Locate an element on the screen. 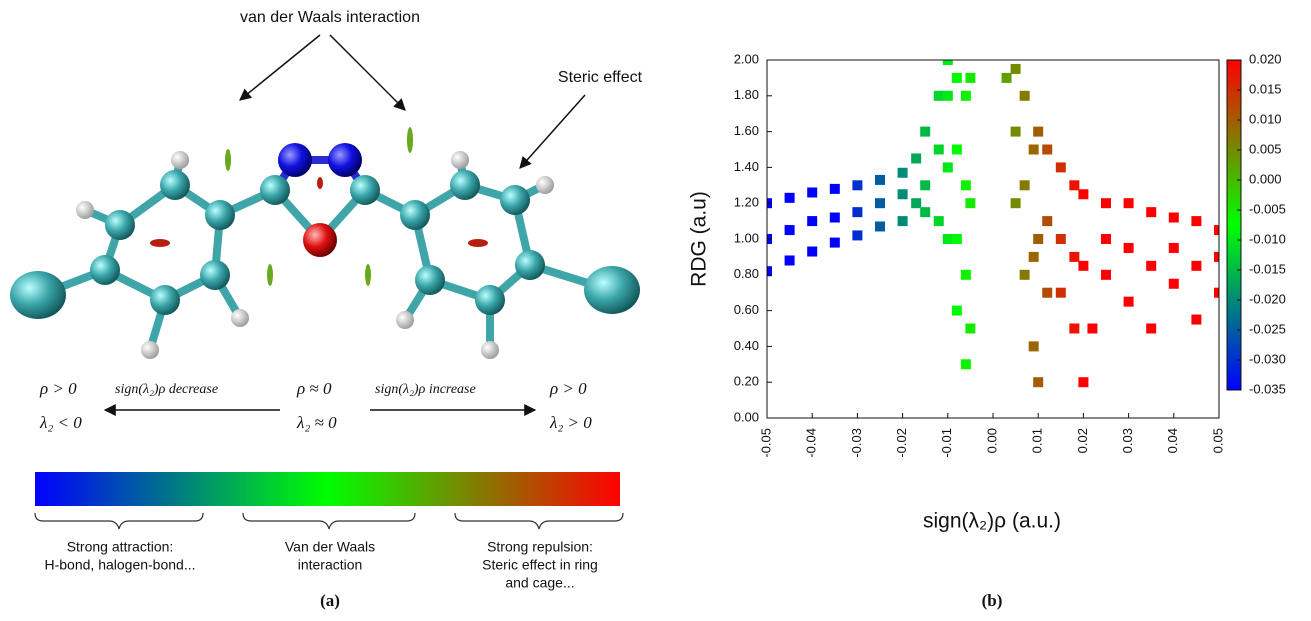  condition: λ₂ < 0 is located at coordinates (60, 422).